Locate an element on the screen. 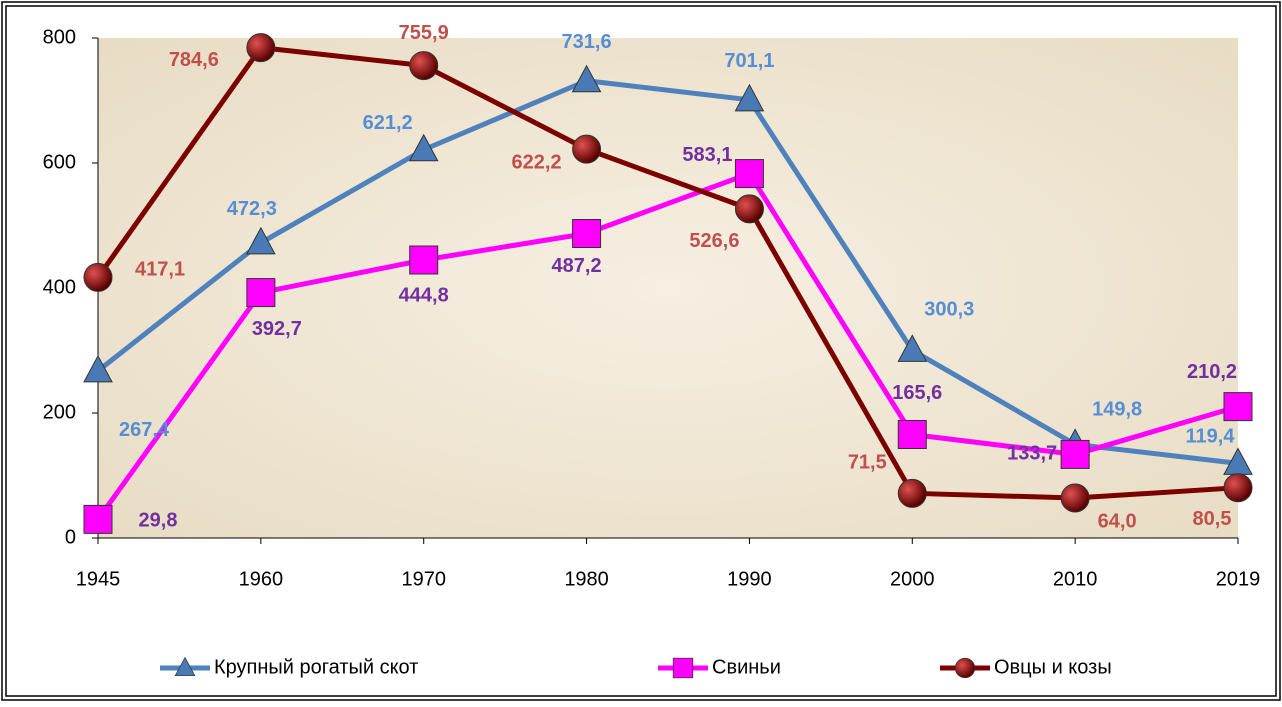 The width and height of the screenshot is (1282, 707). data-label: 300,3 is located at coordinates (949, 310).